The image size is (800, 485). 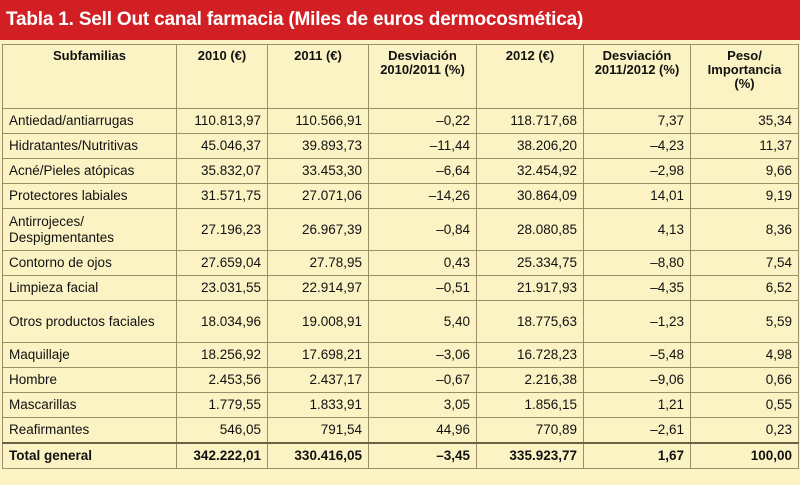 What do you see at coordinates (318, 455) in the screenshot?
I see `total-cell: 330.416,05` at bounding box center [318, 455].